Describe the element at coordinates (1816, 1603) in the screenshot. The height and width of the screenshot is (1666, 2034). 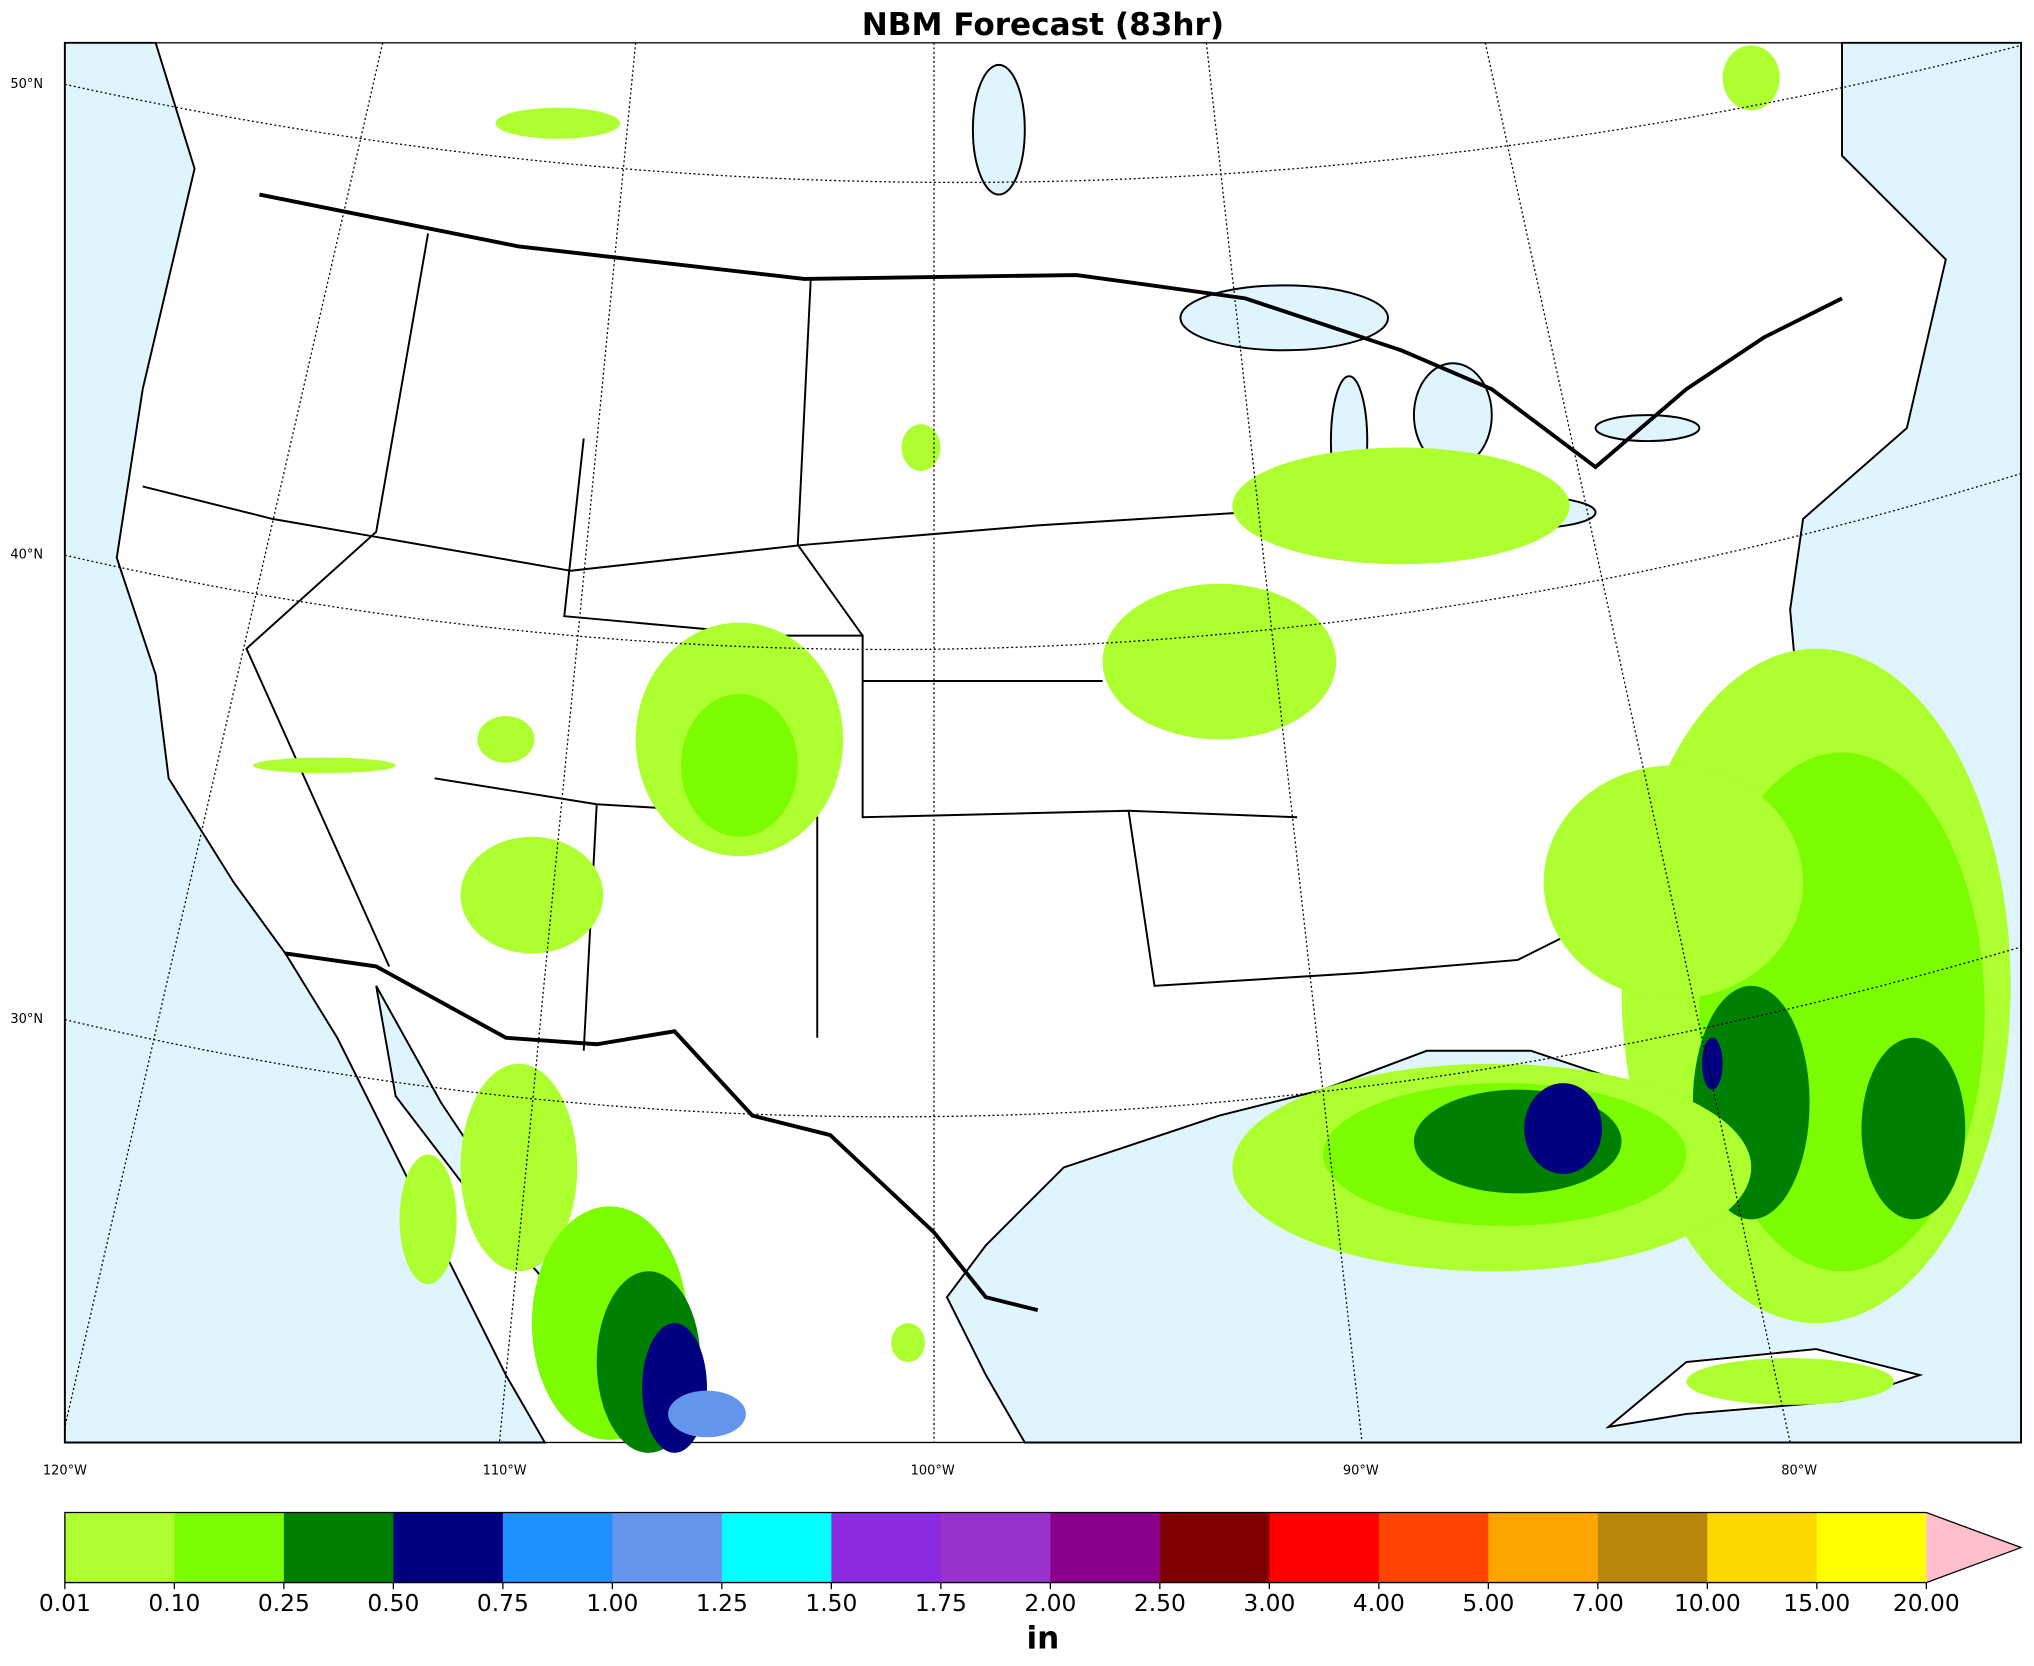
I see `colorbar-tick-label: 15.00` at that location.